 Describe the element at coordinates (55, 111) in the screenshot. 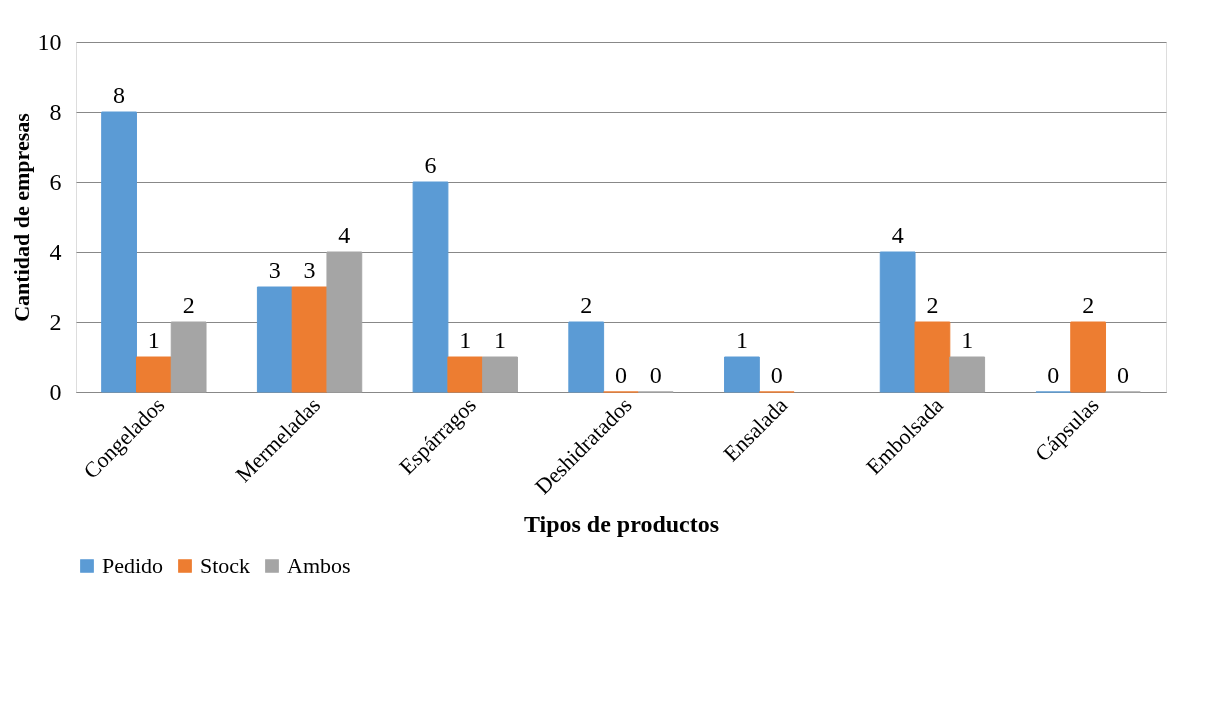

I see `y-tick-label: 8` at that location.